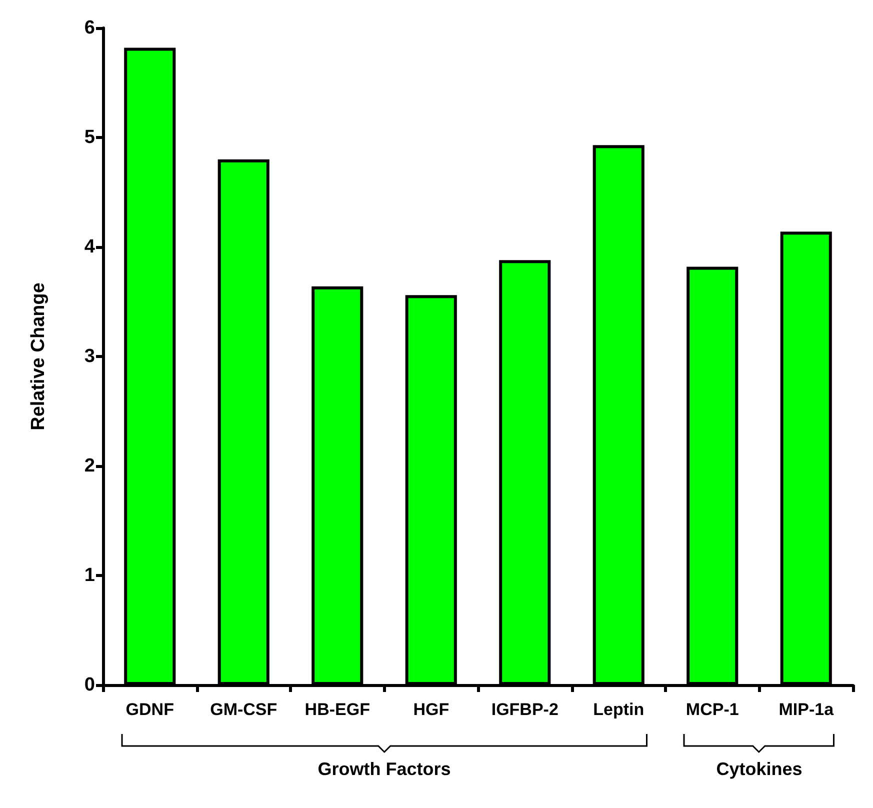 The height and width of the screenshot is (808, 873). Describe the element at coordinates (384, 769) in the screenshot. I see `text: Growth Factors` at that location.